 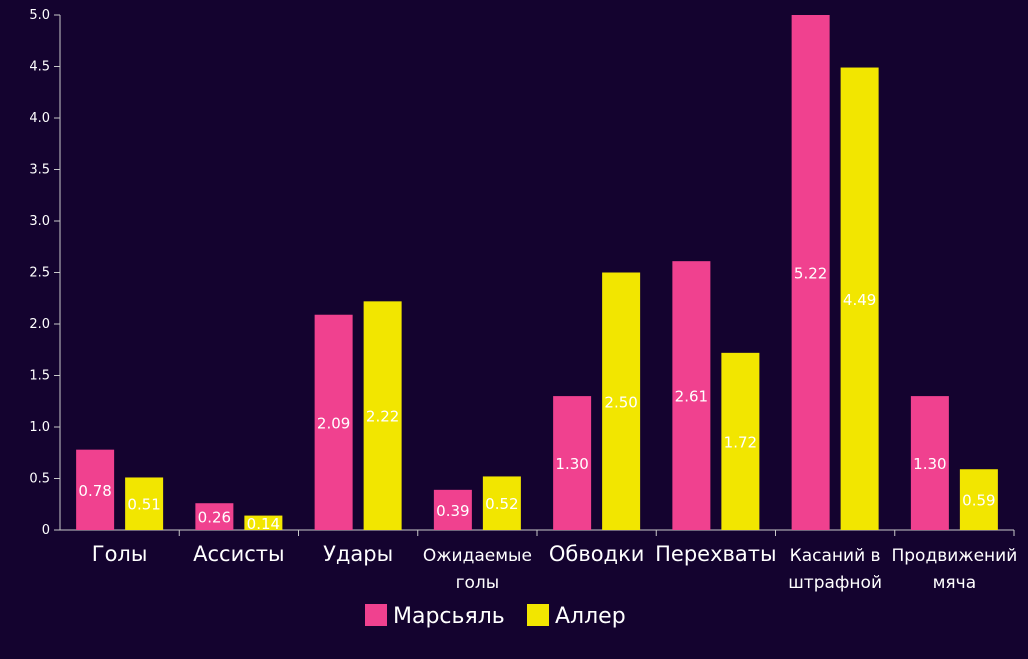 I want to click on category-label: Продвижений, so click(x=954, y=556).